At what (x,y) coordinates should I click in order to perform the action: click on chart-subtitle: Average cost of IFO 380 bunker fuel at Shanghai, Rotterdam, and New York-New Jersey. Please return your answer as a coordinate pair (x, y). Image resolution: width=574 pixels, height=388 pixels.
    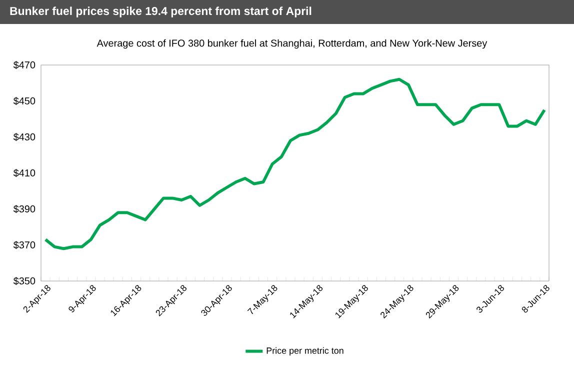
    Looking at the image, I should click on (292, 44).